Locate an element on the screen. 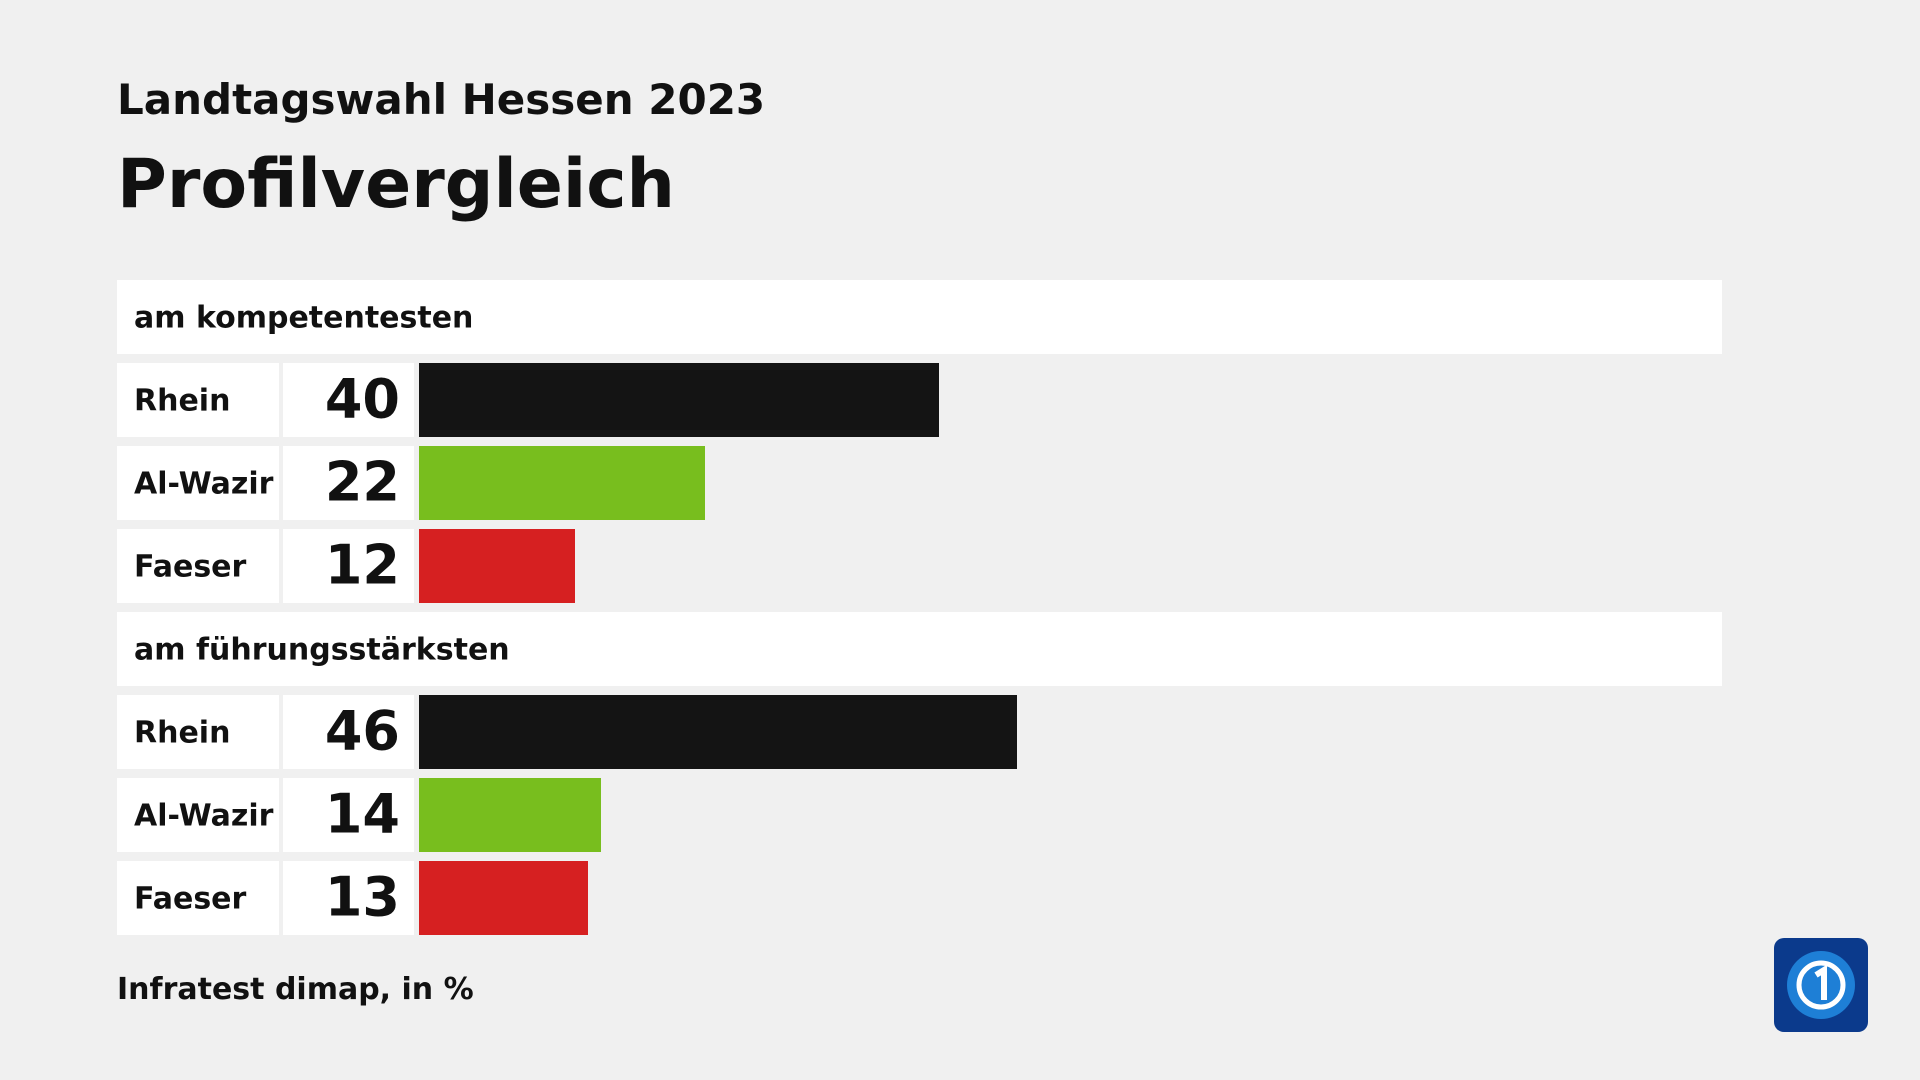  value-label: 46 is located at coordinates (362, 731).